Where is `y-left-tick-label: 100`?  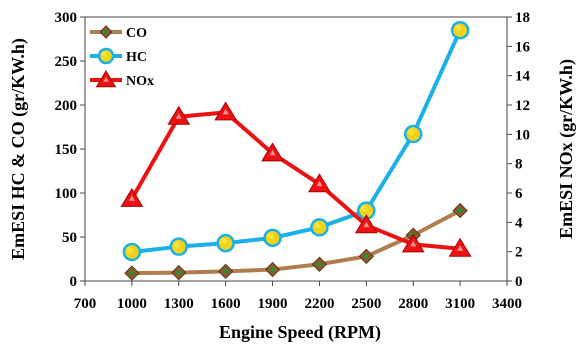 y-left-tick-label: 100 is located at coordinates (66, 194).